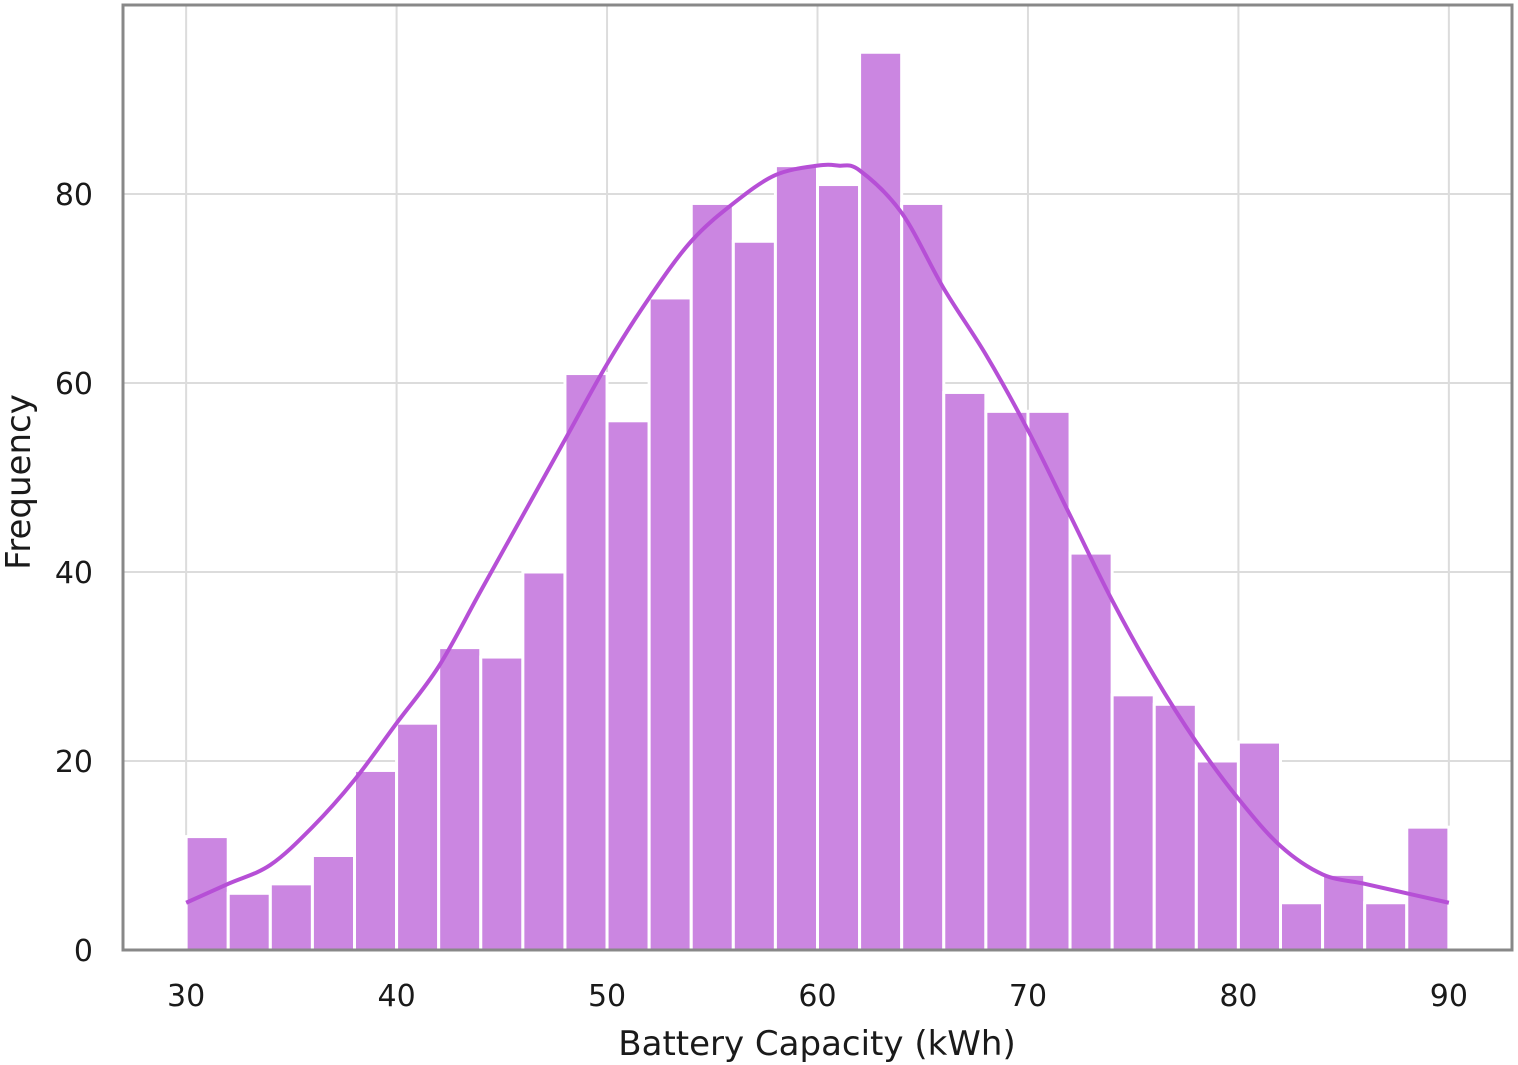  Describe the element at coordinates (74, 195) in the screenshot. I see `y-tick-label: 80` at that location.